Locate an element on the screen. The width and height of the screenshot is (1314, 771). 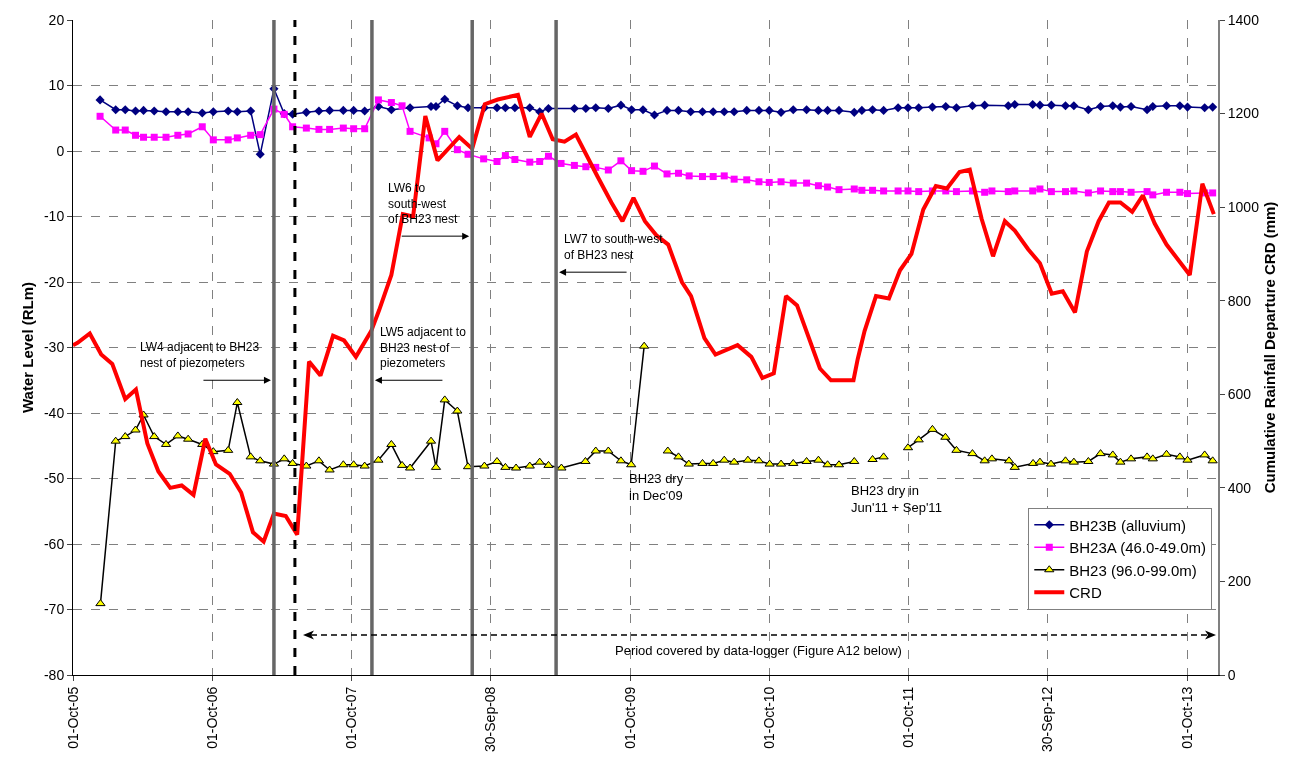
legend-label: CRD is located at coordinates (1085, 593).